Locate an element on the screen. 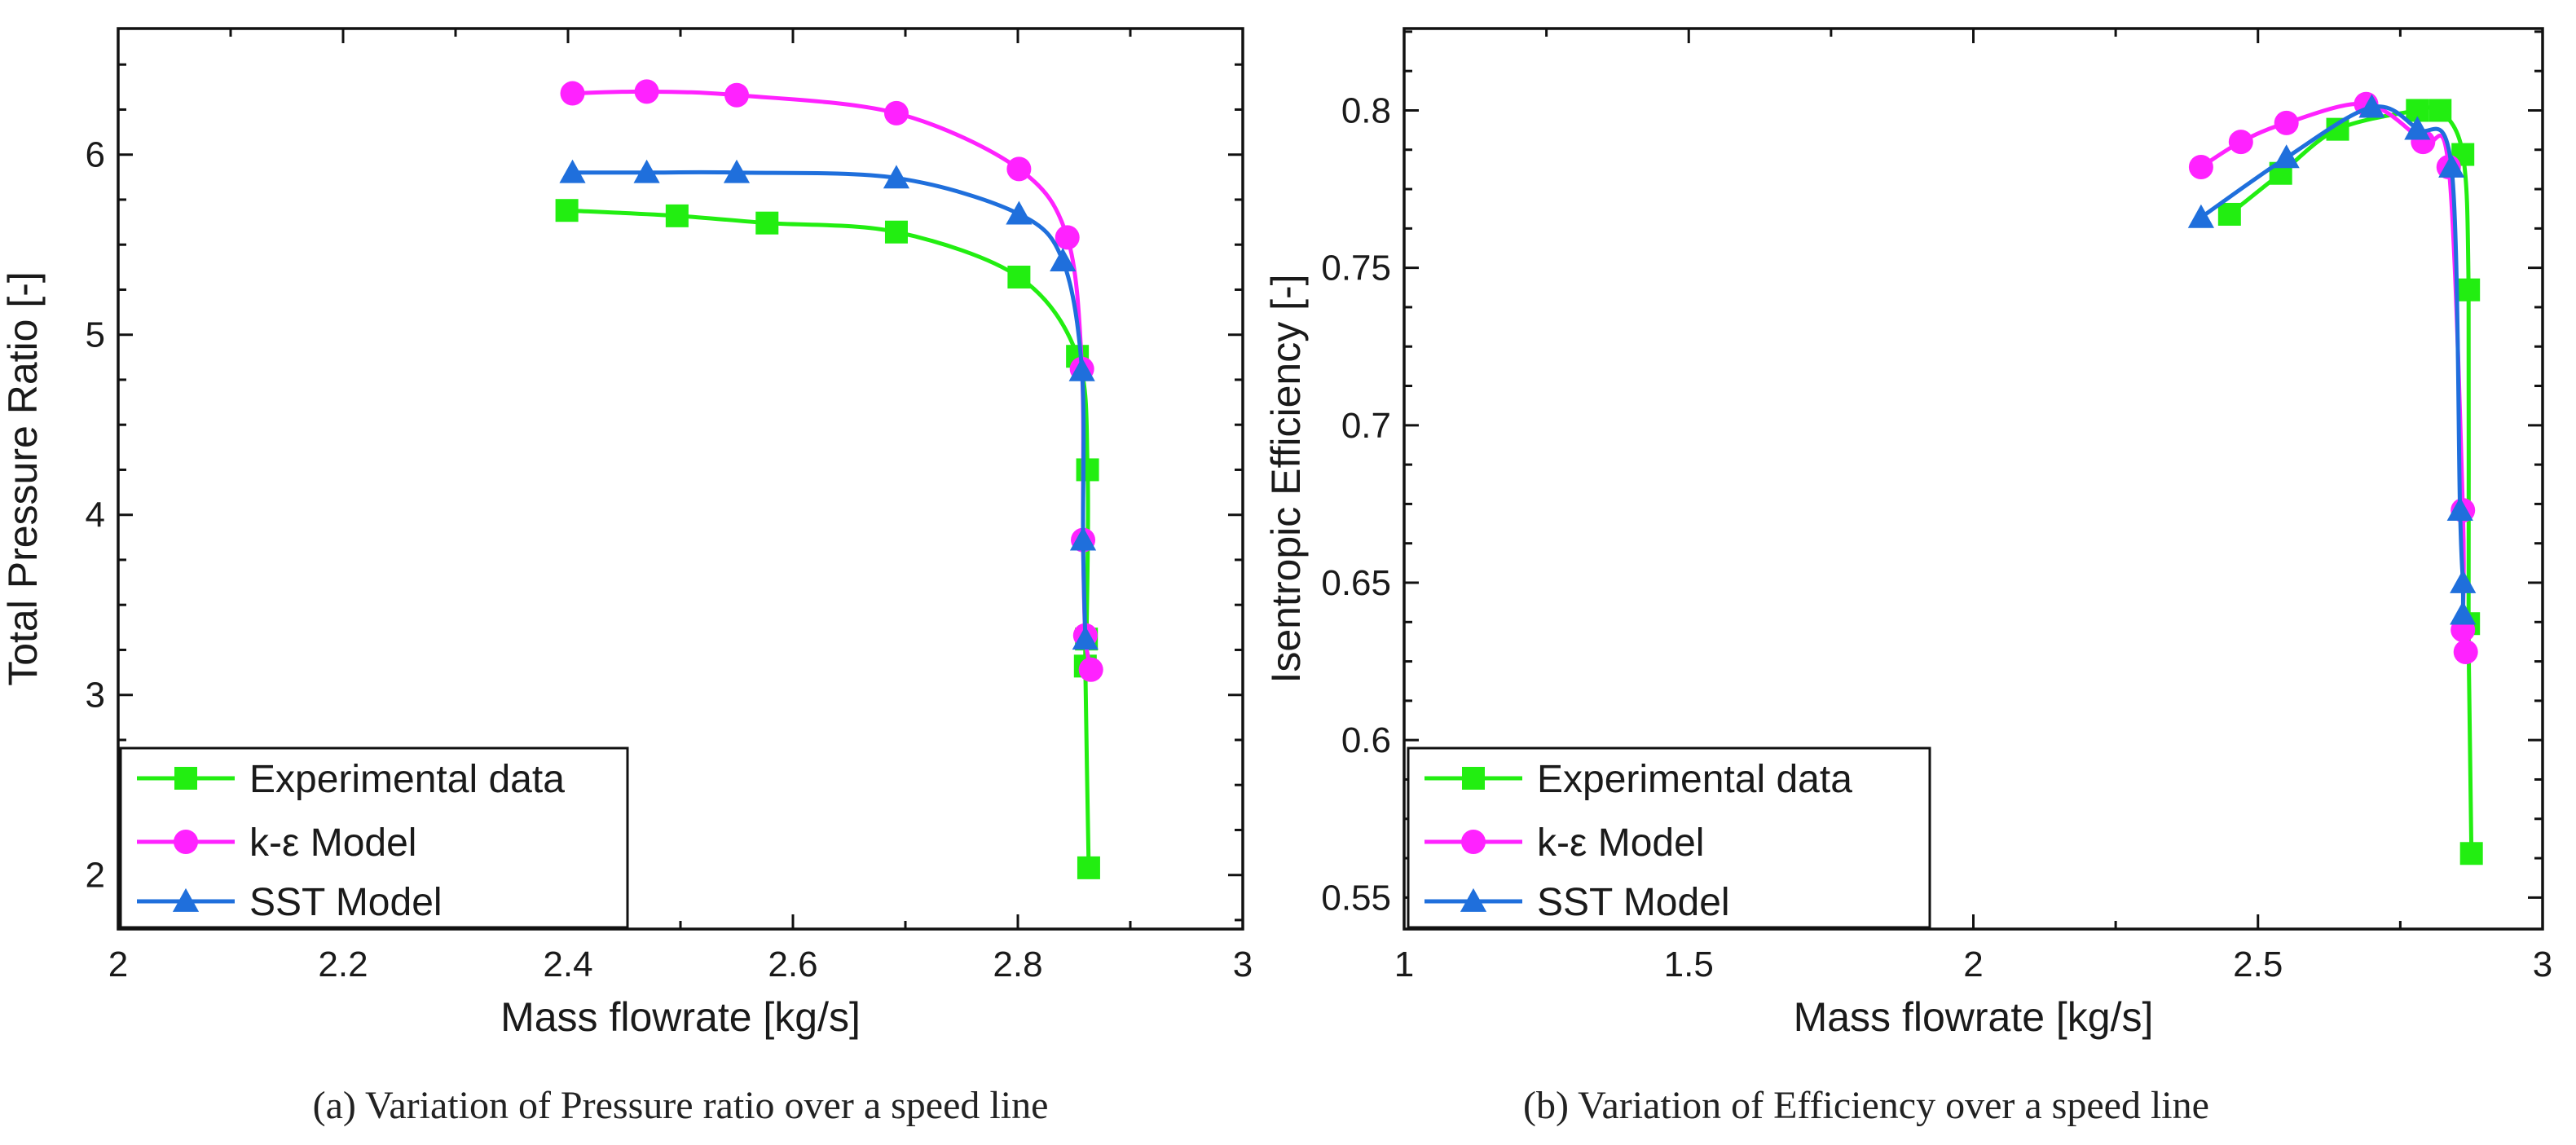 Image resolution: width=2576 pixels, height=1145 pixels. efficiency-x-tick-label: 2 is located at coordinates (1973, 965).